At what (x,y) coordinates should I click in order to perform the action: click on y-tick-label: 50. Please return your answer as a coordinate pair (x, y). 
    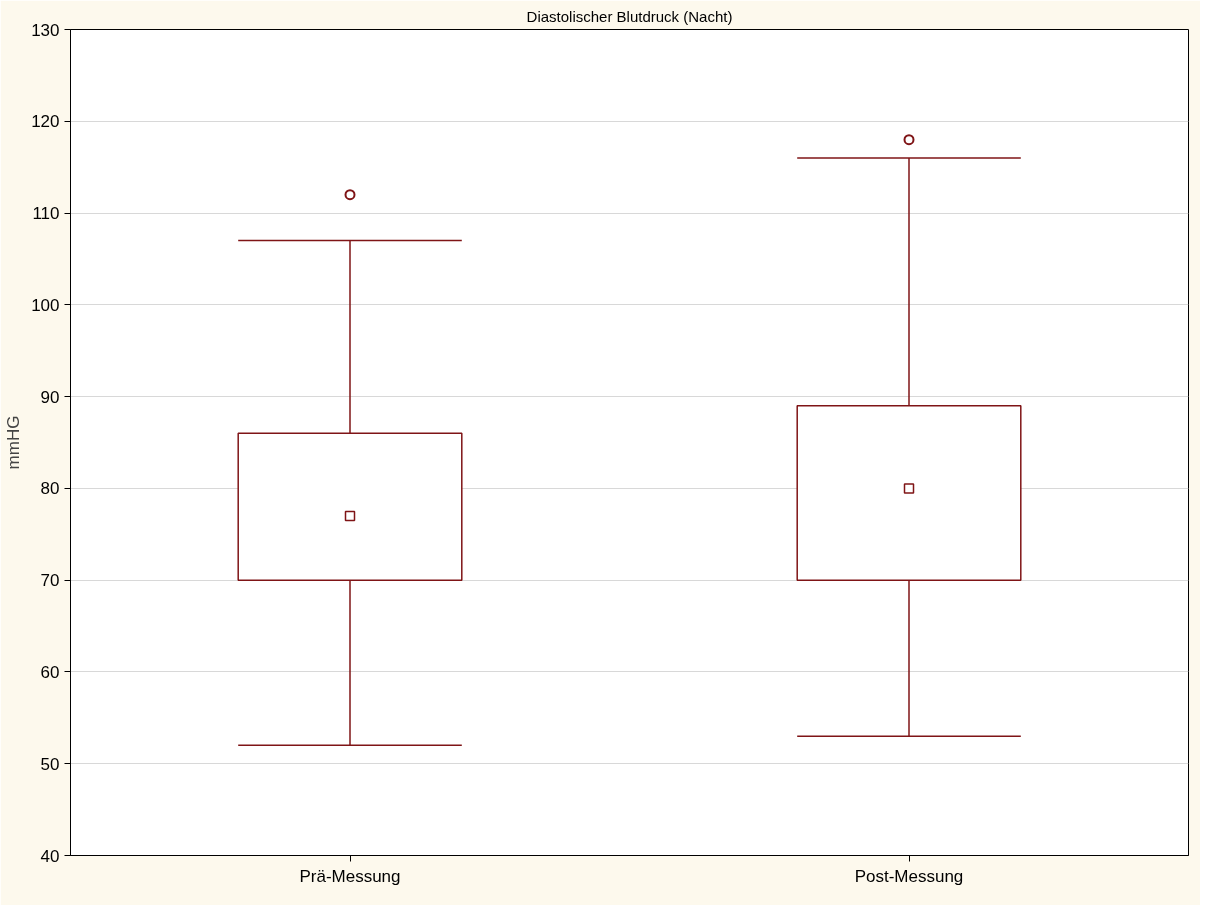
    Looking at the image, I should click on (50, 764).